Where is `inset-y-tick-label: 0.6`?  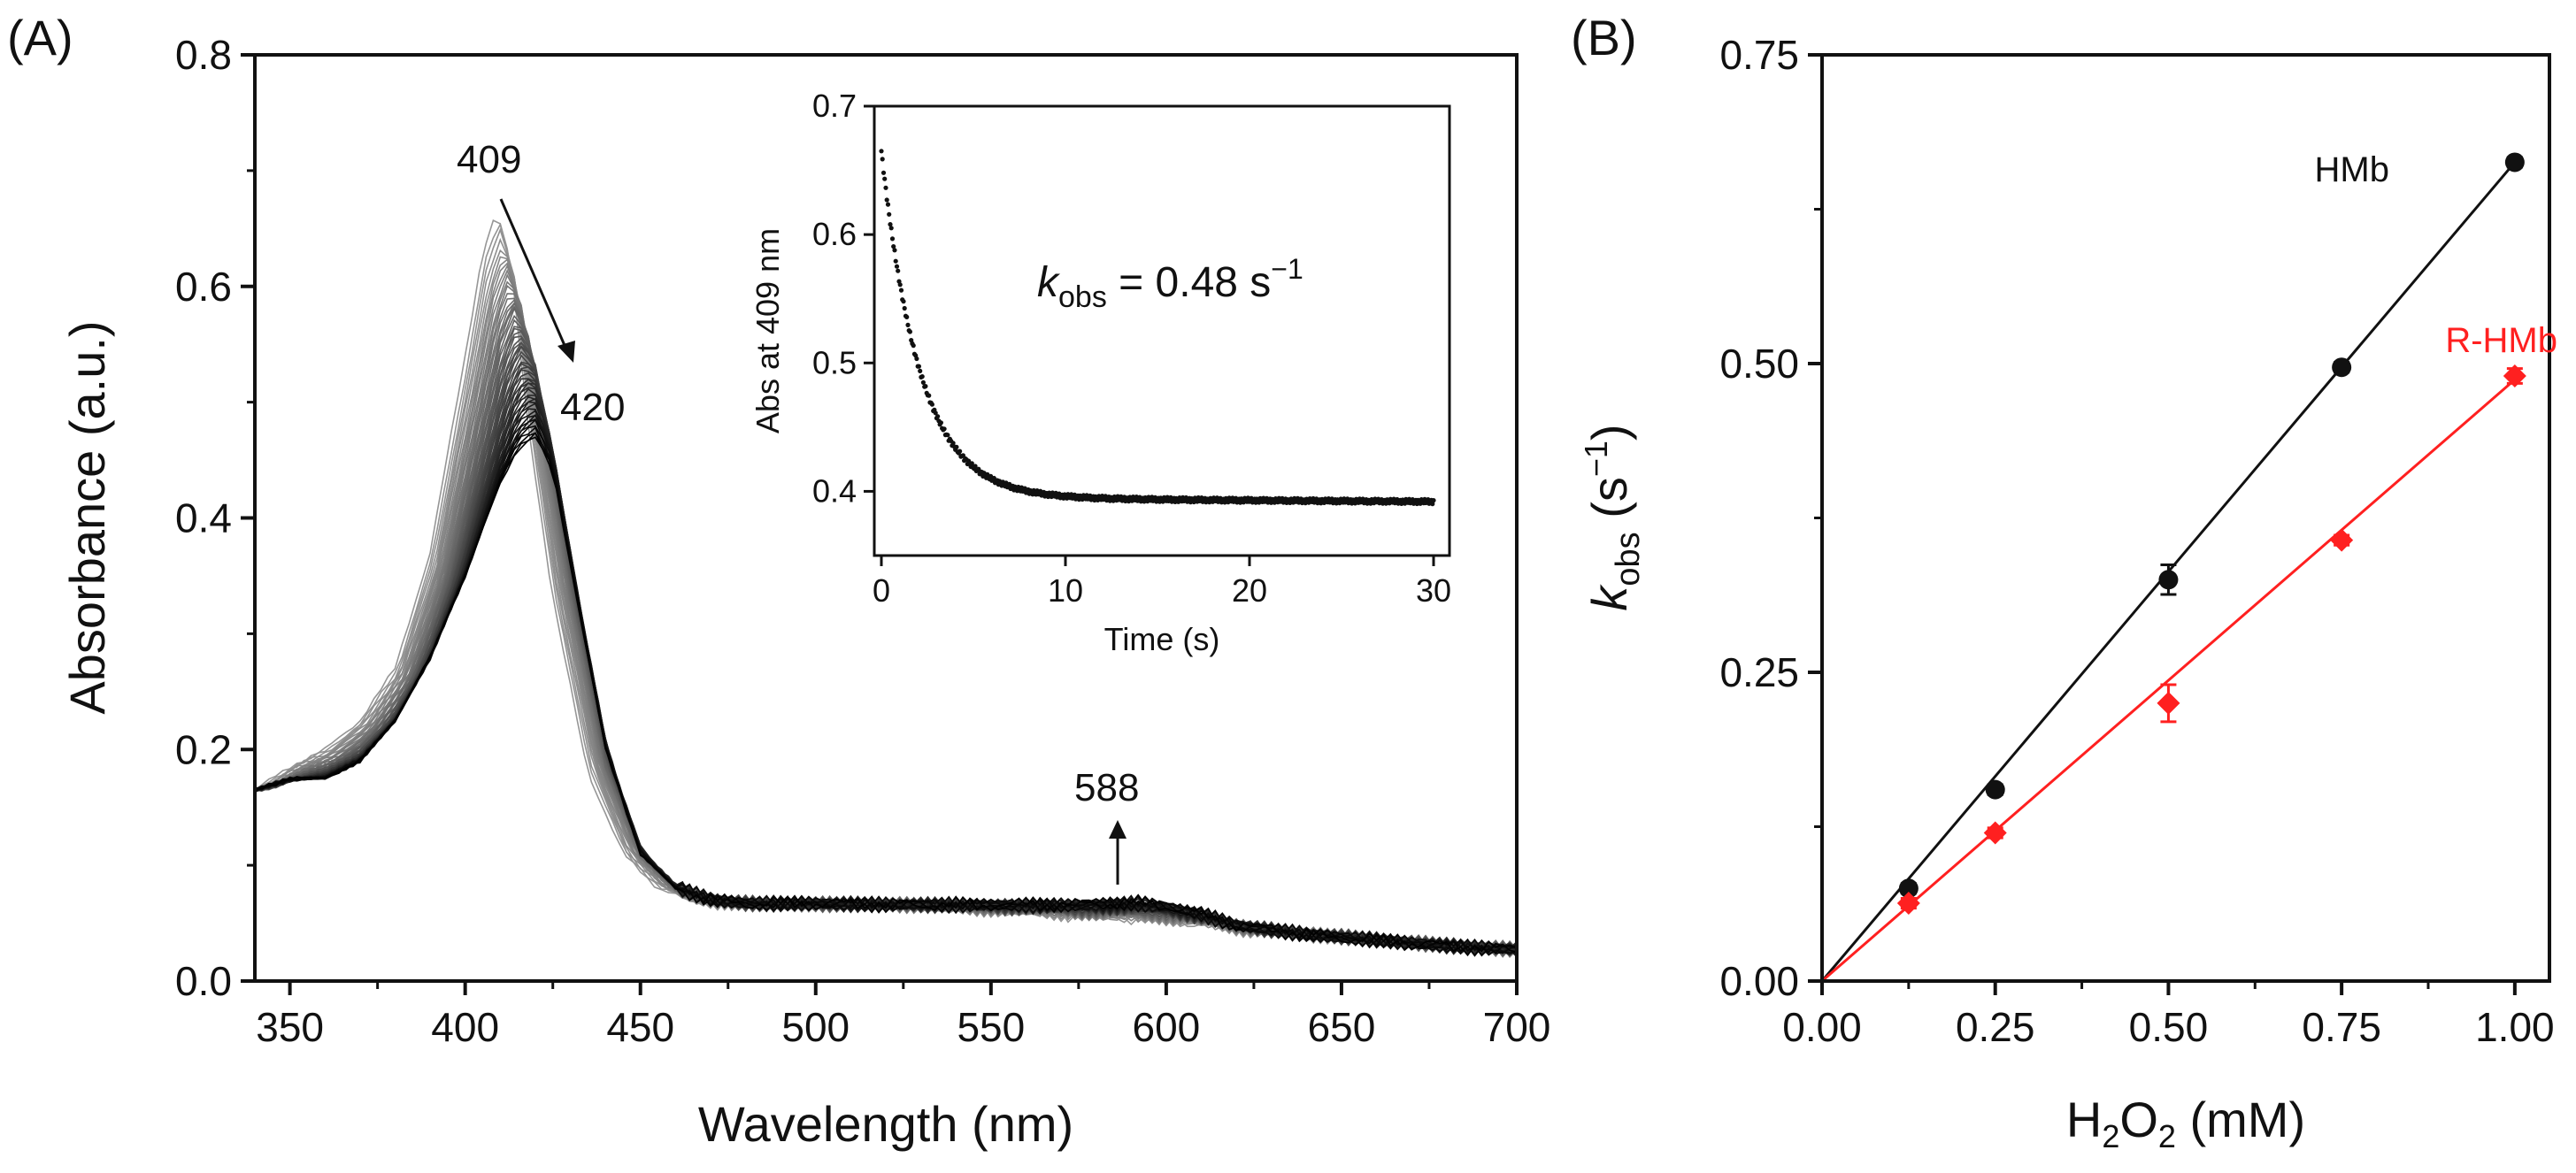 inset-y-tick-label: 0.6 is located at coordinates (834, 234).